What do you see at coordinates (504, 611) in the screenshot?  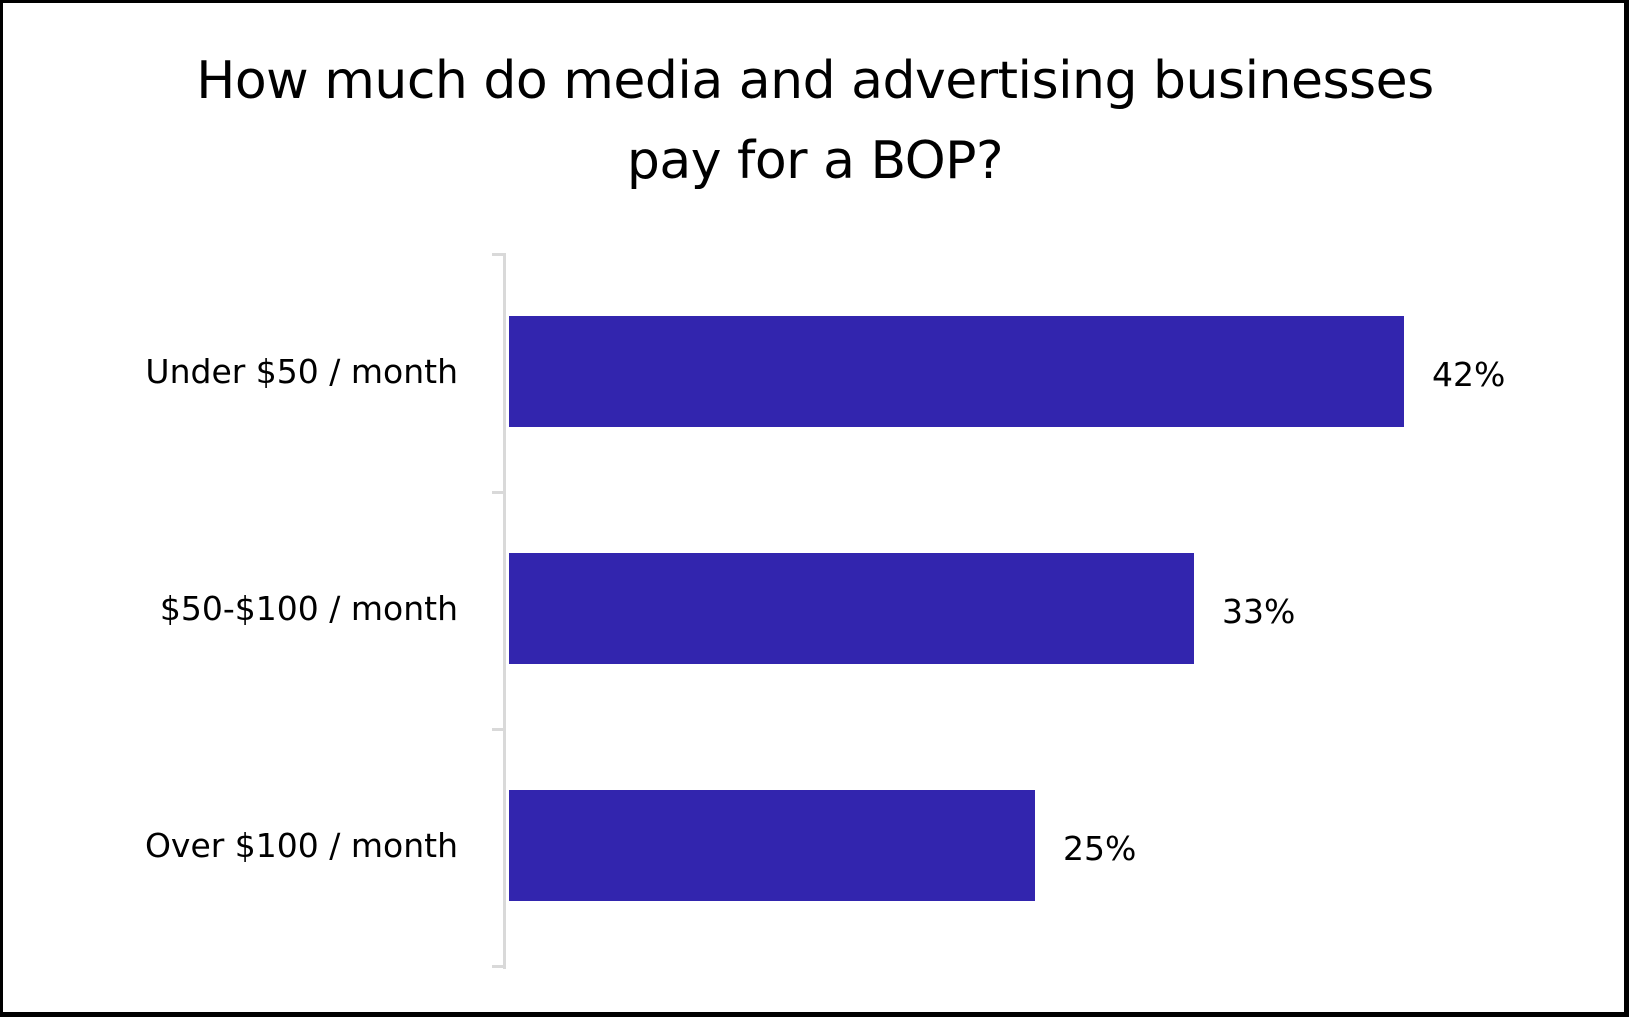 I see `category-axis-line` at bounding box center [504, 611].